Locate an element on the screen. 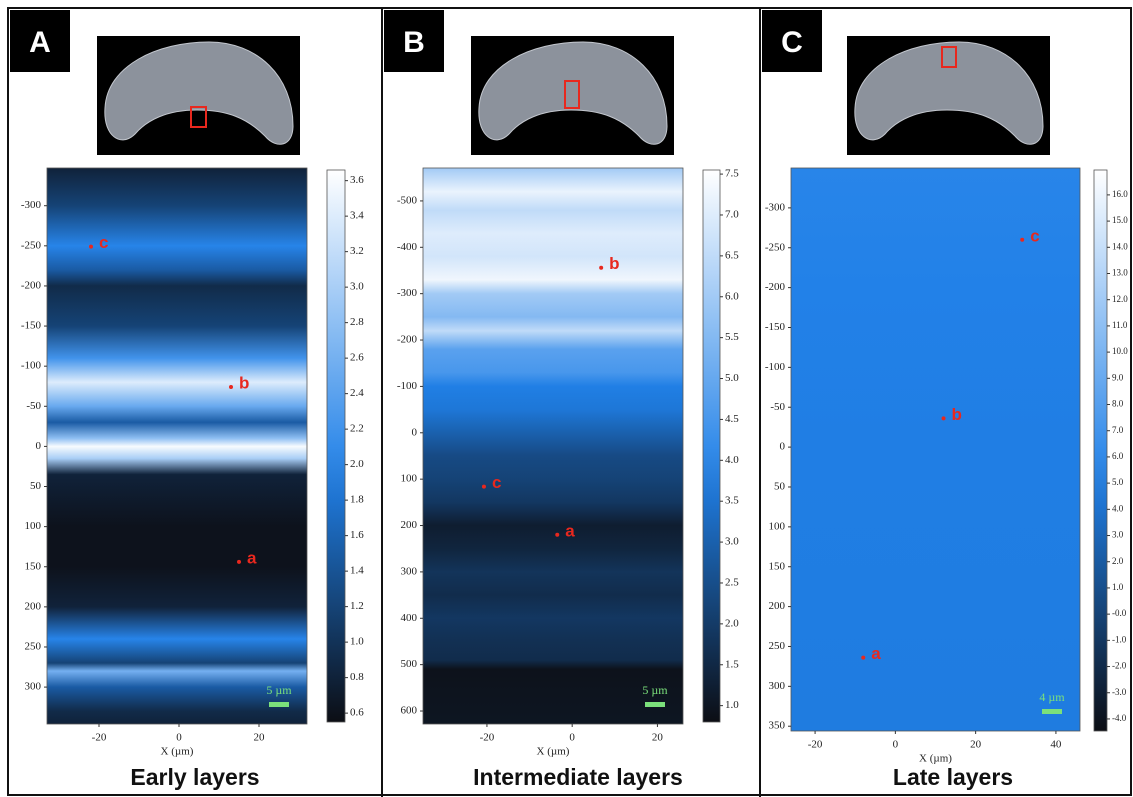 This screenshot has width=1133, height=797. panel-caption: Early layers is located at coordinates (194, 777).